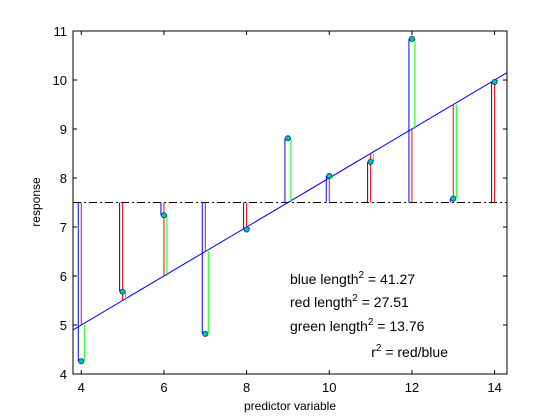  Describe the element at coordinates (63, 178) in the screenshot. I see `y-tick-label: 8` at that location.